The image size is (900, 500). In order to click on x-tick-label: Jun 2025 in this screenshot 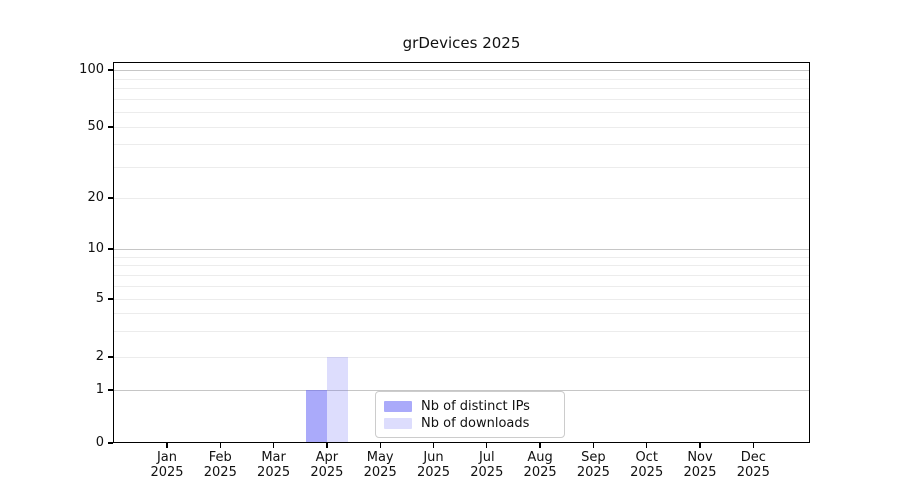, I will do `click(433, 465)`.